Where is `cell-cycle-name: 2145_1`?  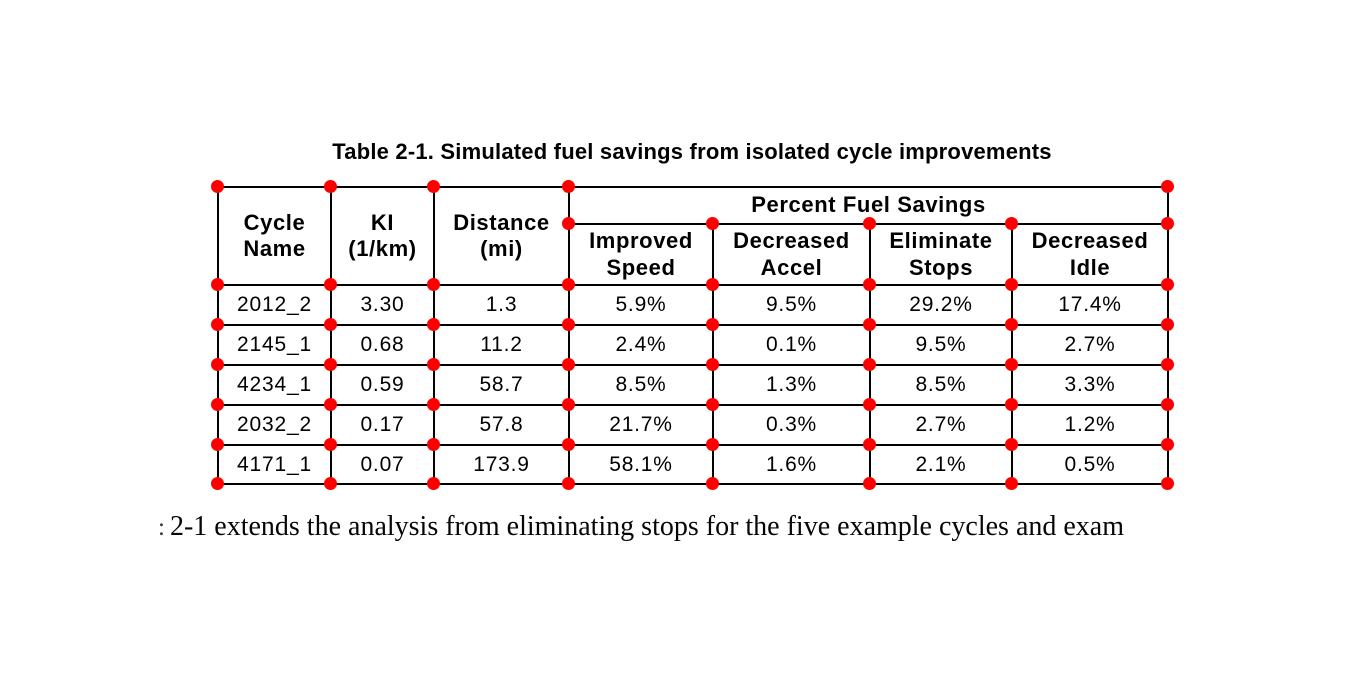 cell-cycle-name: 2145_1 is located at coordinates (274, 345).